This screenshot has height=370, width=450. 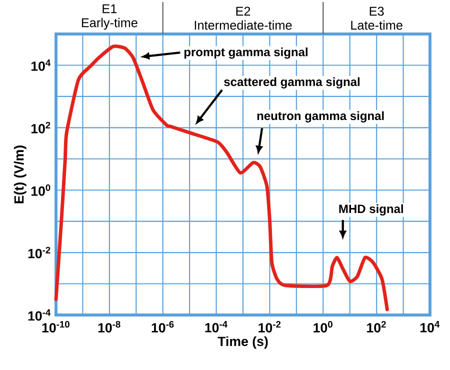 What do you see at coordinates (40, 190) in the screenshot?
I see `y-tick-label: 10$^{0}$` at bounding box center [40, 190].